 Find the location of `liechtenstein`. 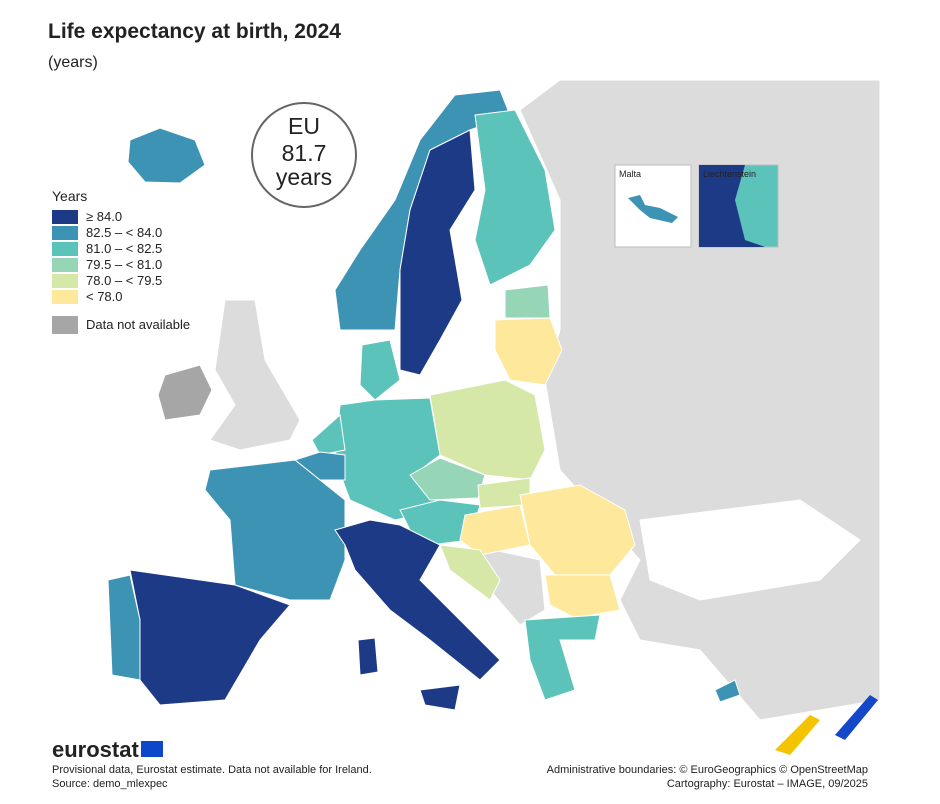

liechtenstein is located at coordinates (732, 206).